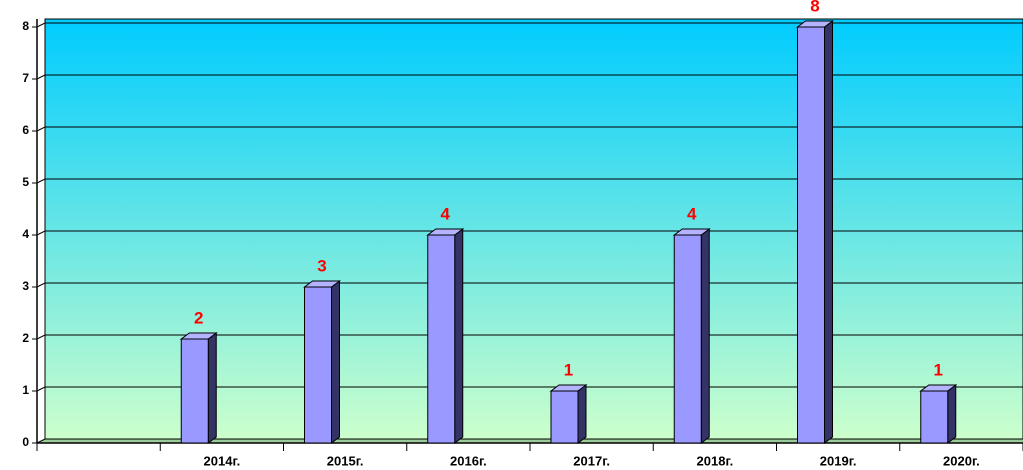 This screenshot has height=470, width=1023. Describe the element at coordinates (530, 441) in the screenshot. I see `plot-floor` at that location.